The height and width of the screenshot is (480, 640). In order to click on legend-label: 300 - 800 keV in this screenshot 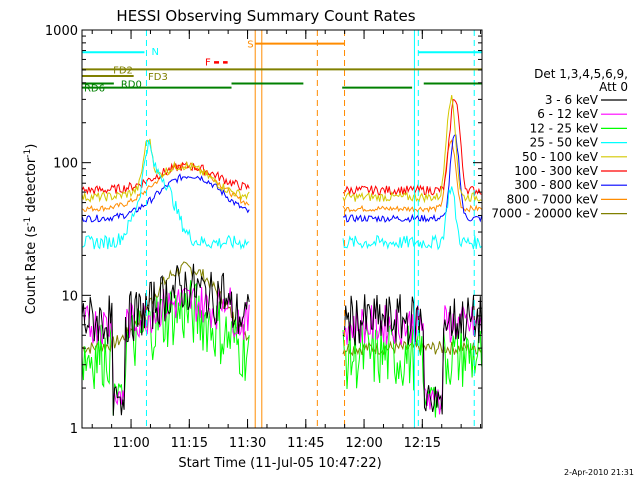, I will do `click(556, 185)`.